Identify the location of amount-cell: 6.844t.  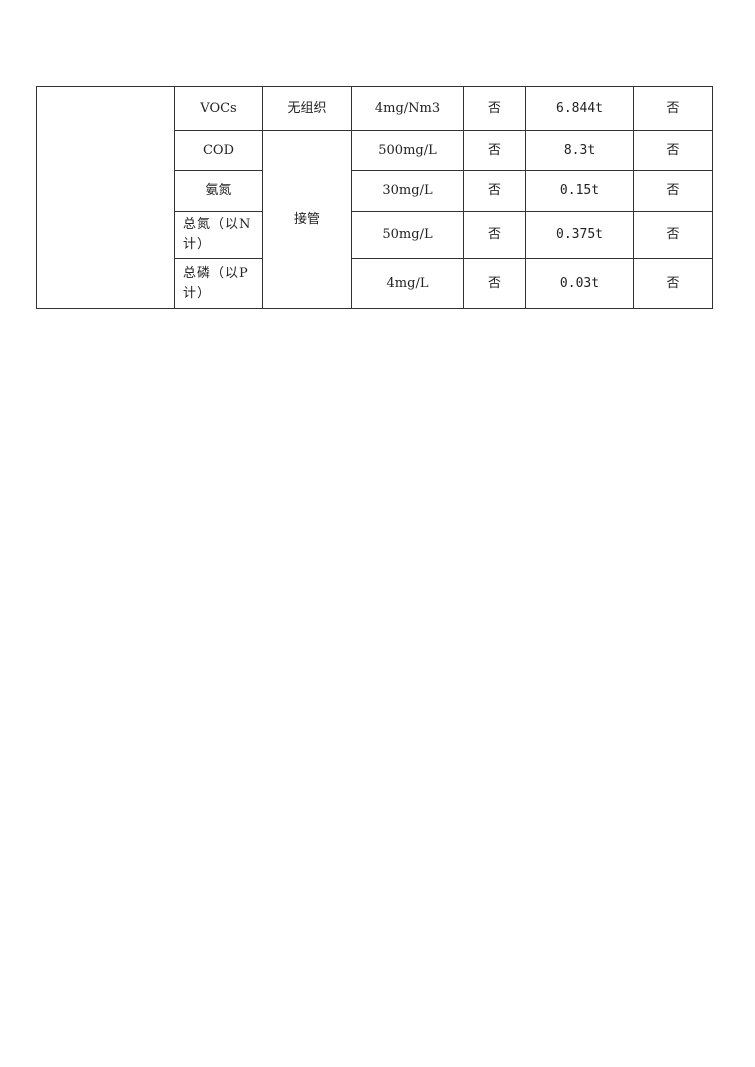
(579, 108).